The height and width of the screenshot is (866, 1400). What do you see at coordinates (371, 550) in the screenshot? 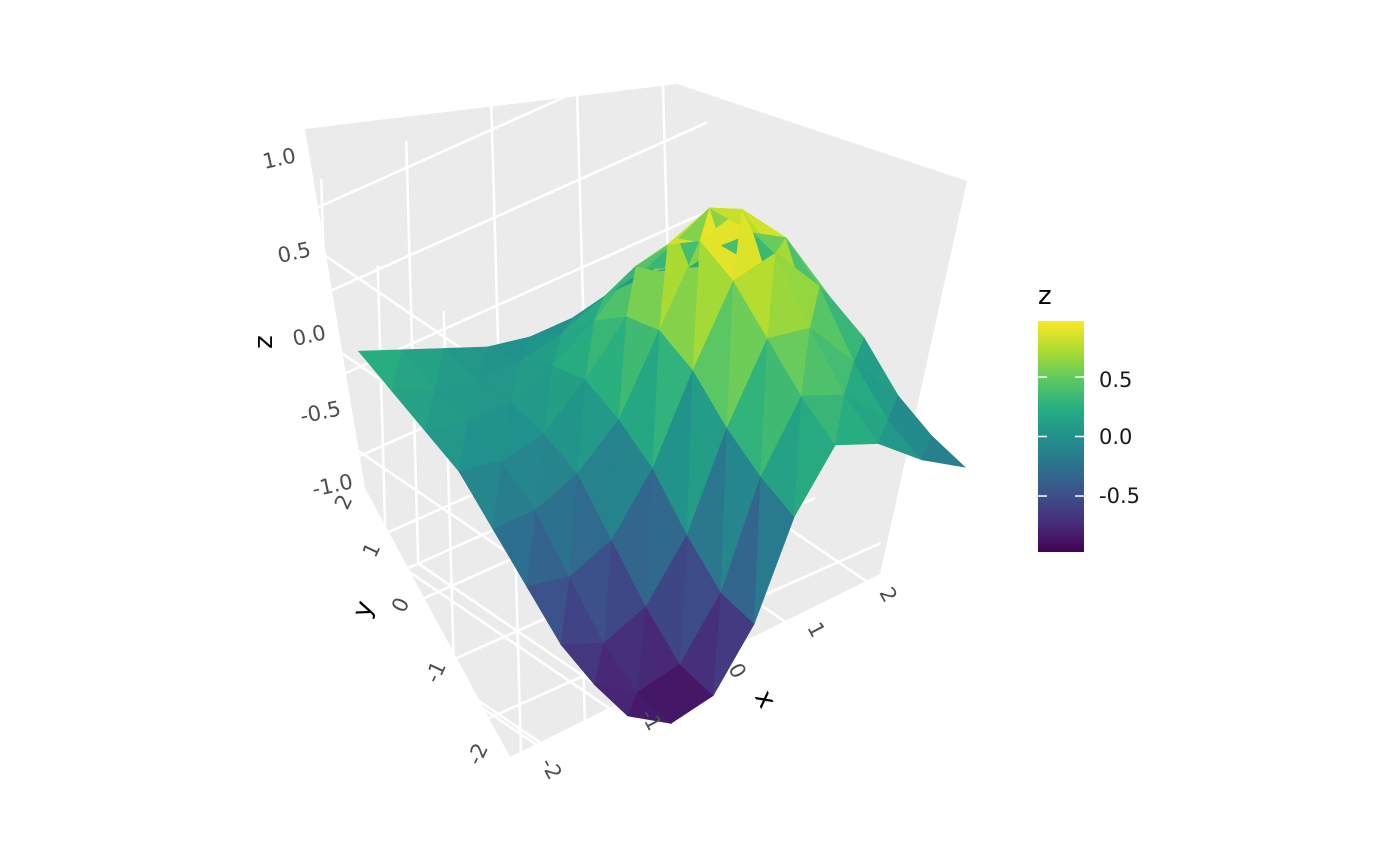
I see `y-tick-label: 1` at bounding box center [371, 550].